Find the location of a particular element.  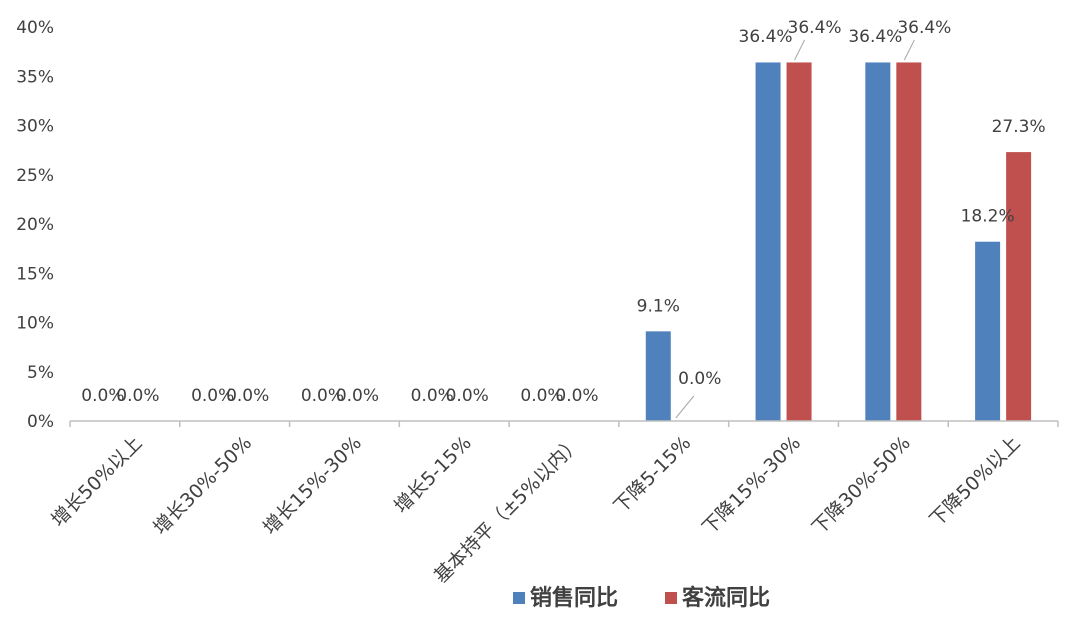

category-label: 下降15%-30% is located at coordinates (751, 485).